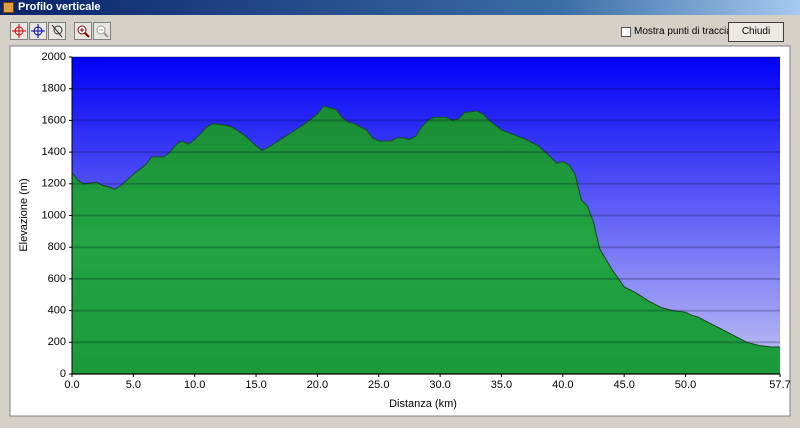 This screenshot has width=800, height=428. Describe the element at coordinates (54, 89) in the screenshot. I see `y-tick-label: 1800` at that location.